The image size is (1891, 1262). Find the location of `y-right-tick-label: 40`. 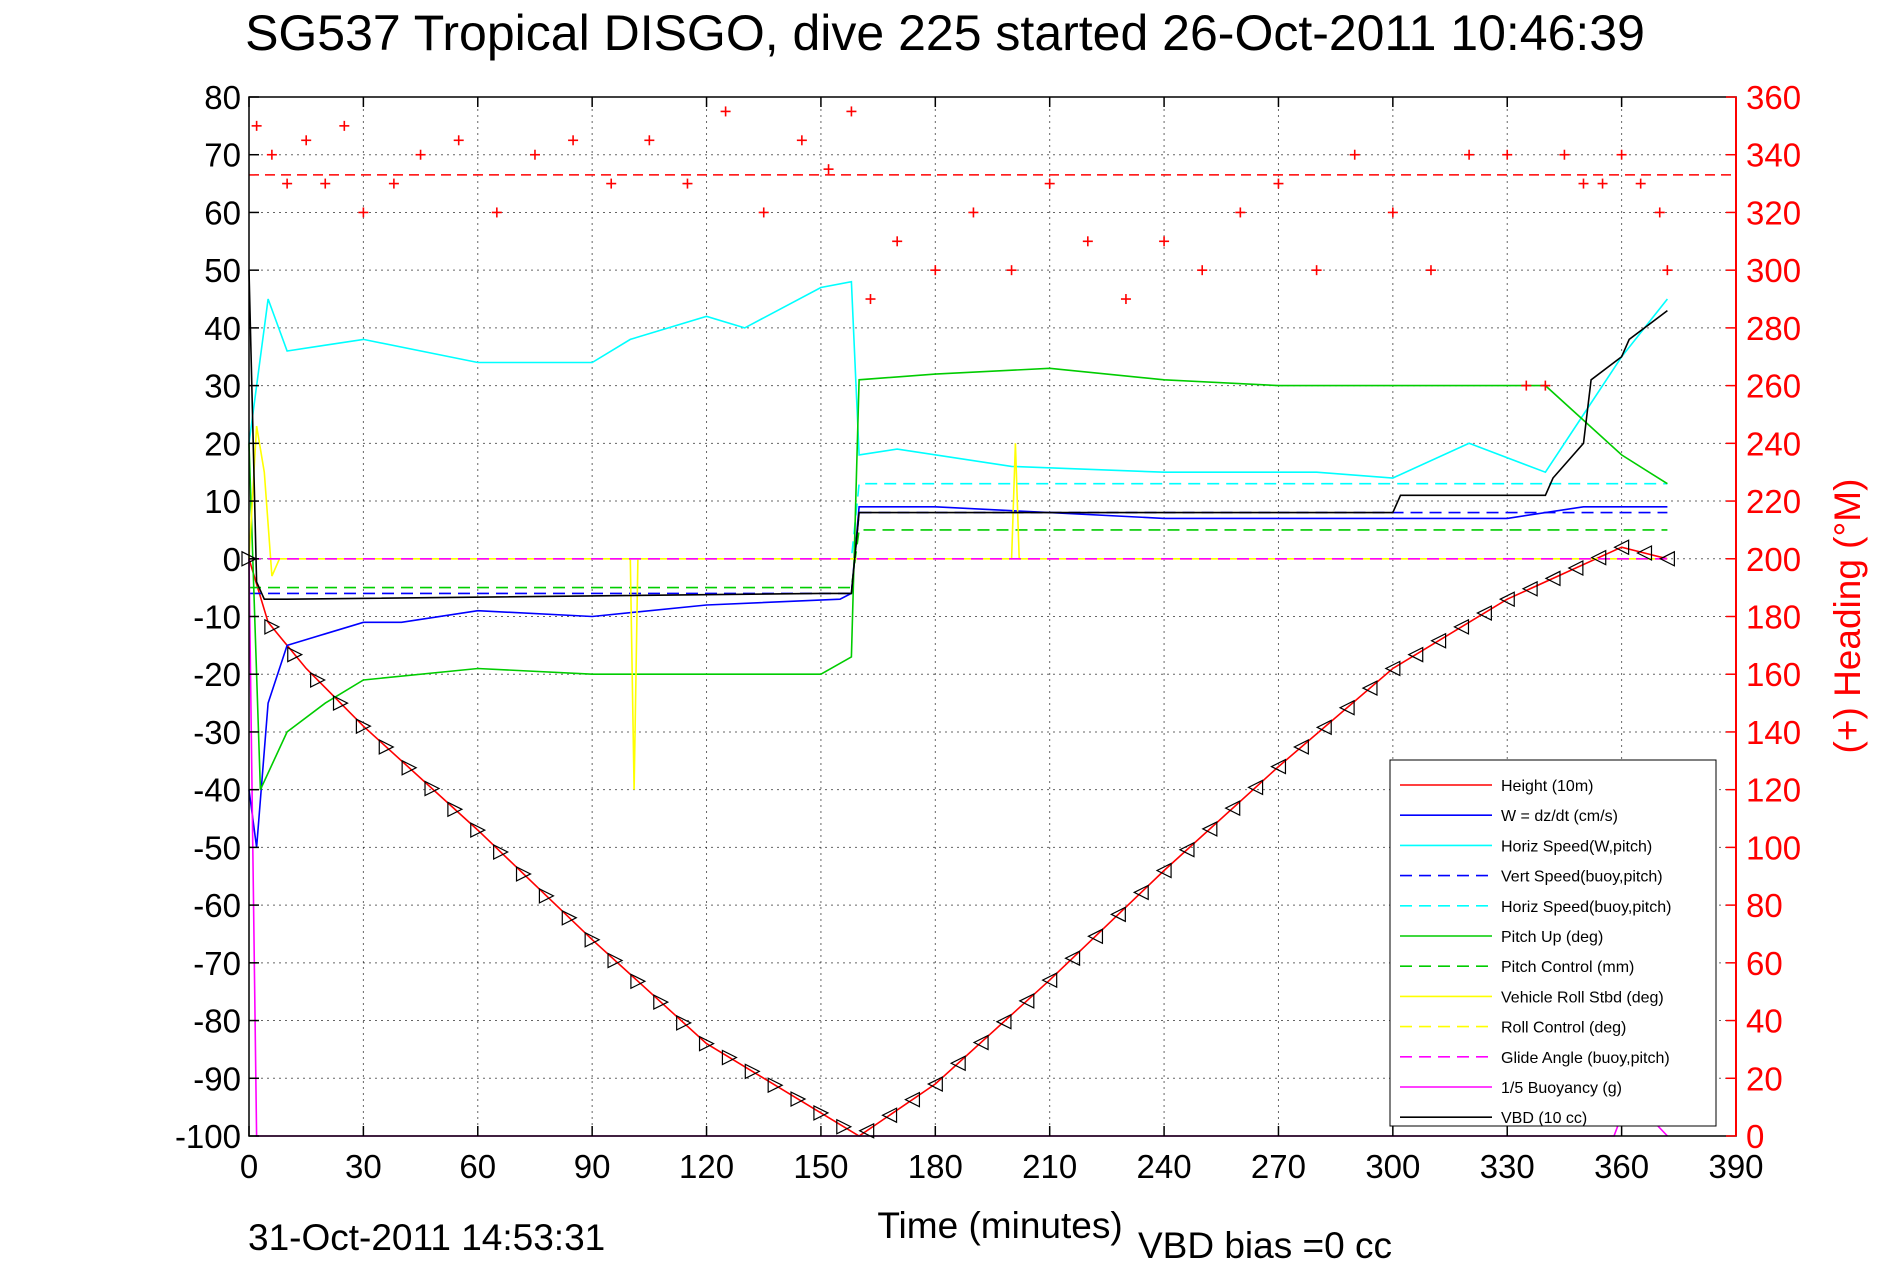

y-right-tick-label: 40 is located at coordinates (1764, 1021).